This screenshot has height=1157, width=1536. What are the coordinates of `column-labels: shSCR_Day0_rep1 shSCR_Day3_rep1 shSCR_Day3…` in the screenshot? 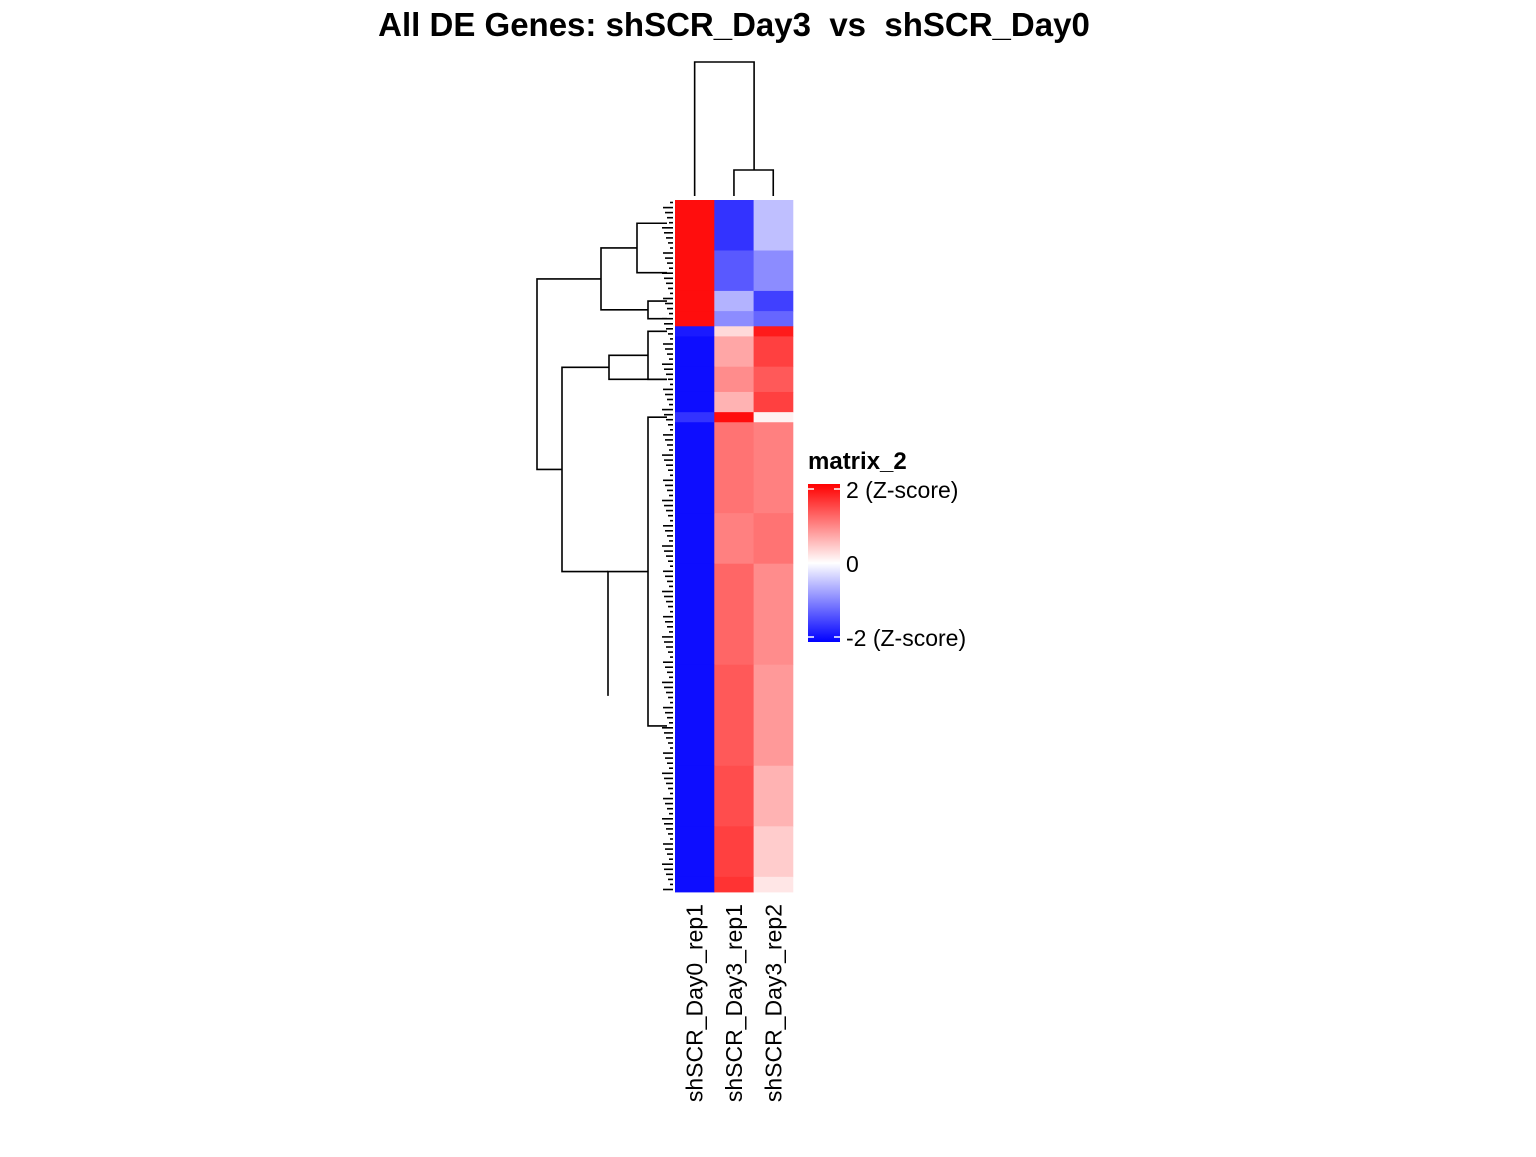 It's located at (734, 1003).